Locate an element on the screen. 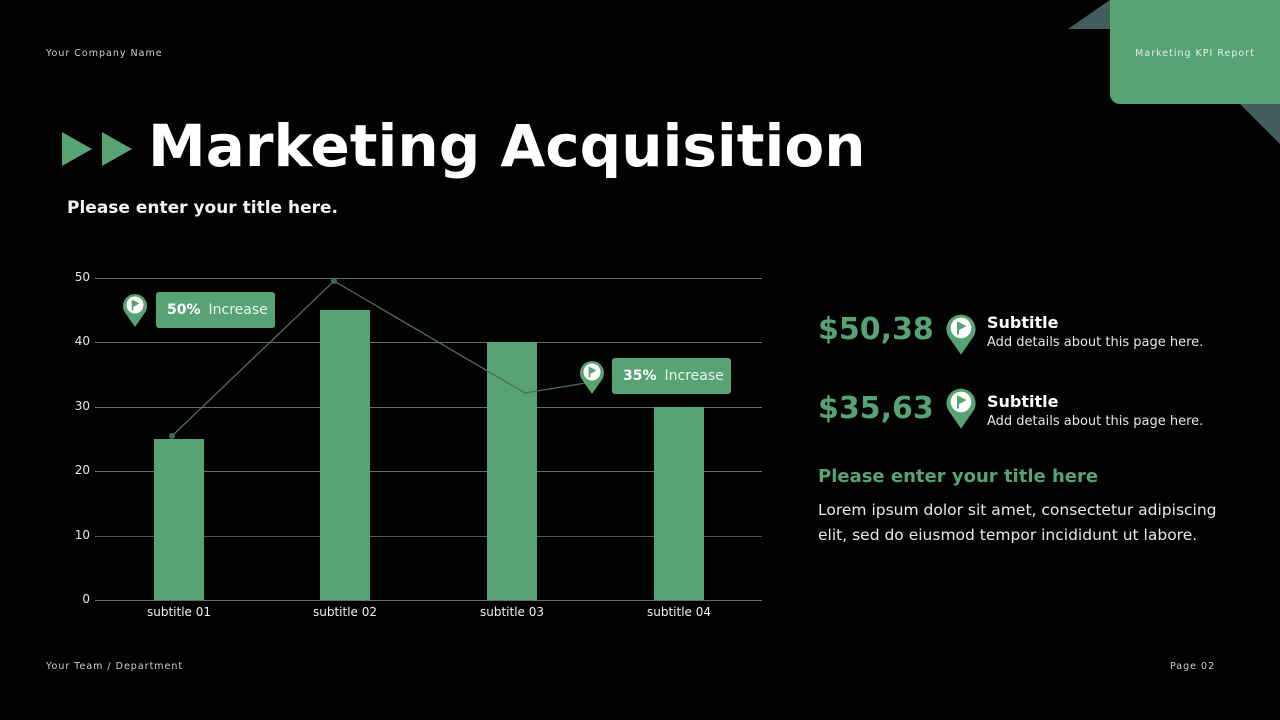  page-title: Marketing Acquisition is located at coordinates (507, 146).